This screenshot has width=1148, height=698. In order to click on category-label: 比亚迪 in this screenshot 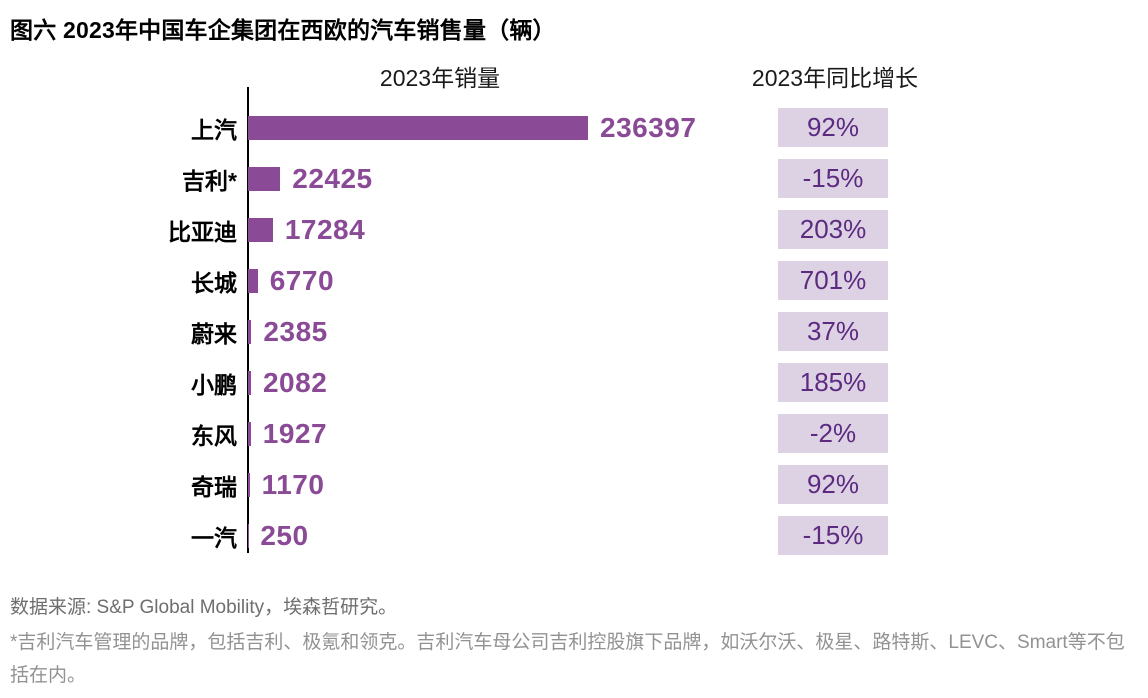, I will do `click(202, 231)`.